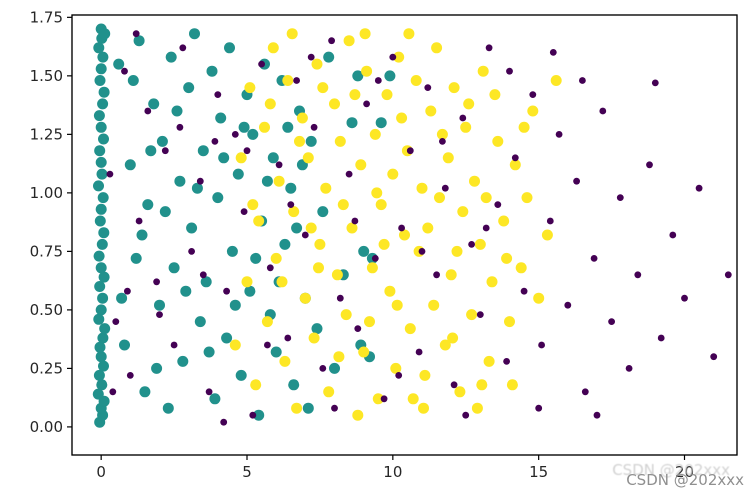  I want to click on x-axis-tick-label: 0, so click(101, 472).